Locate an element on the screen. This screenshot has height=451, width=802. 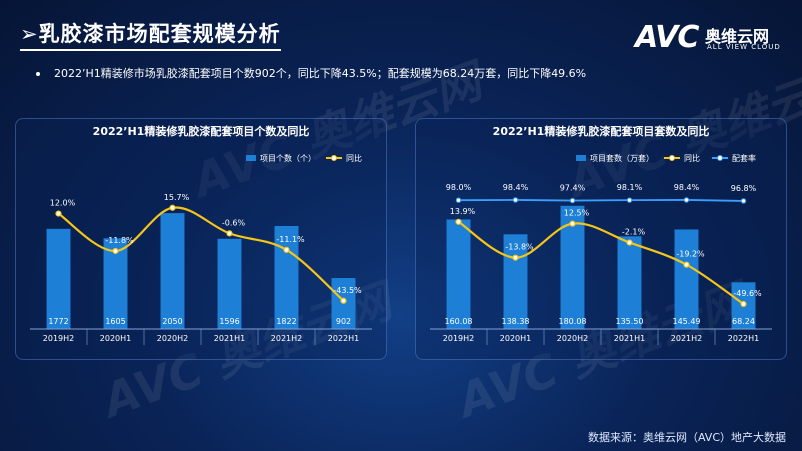
rate-label: 98.1% is located at coordinates (630, 187).